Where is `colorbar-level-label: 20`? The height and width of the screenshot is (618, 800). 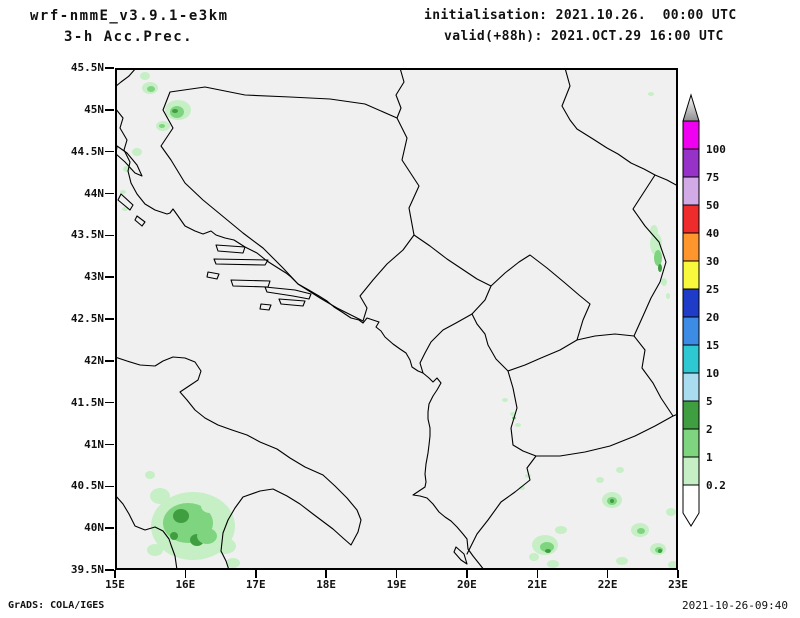 colorbar-level-label: 20 is located at coordinates (712, 317).